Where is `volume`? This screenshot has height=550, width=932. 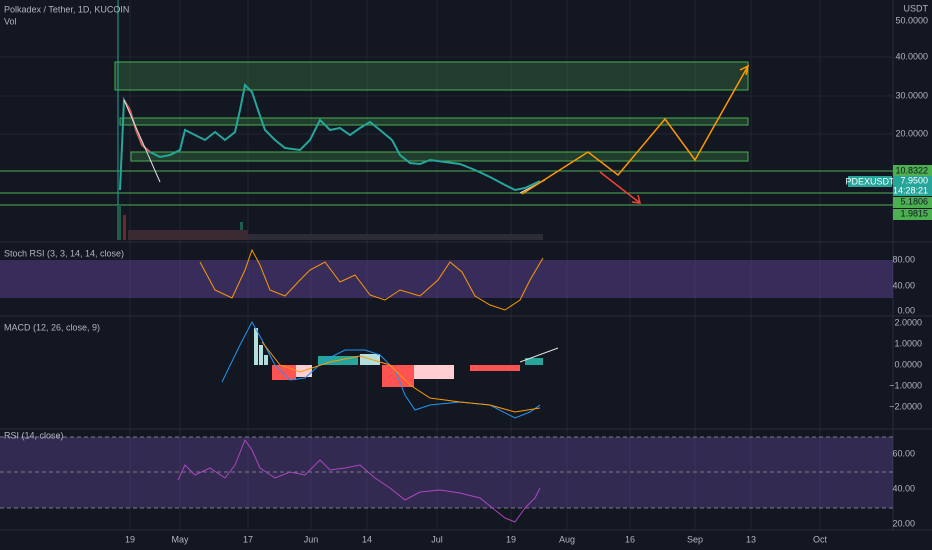
volume is located at coordinates (330, 222).